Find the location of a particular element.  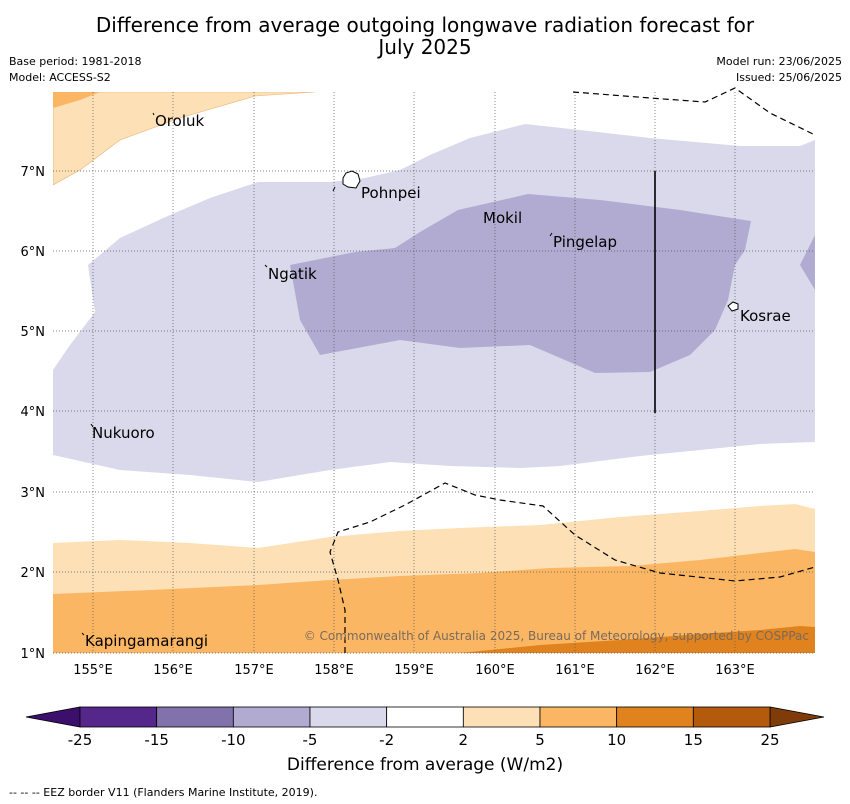

colorbar-tick-label: 10 is located at coordinates (616, 740).